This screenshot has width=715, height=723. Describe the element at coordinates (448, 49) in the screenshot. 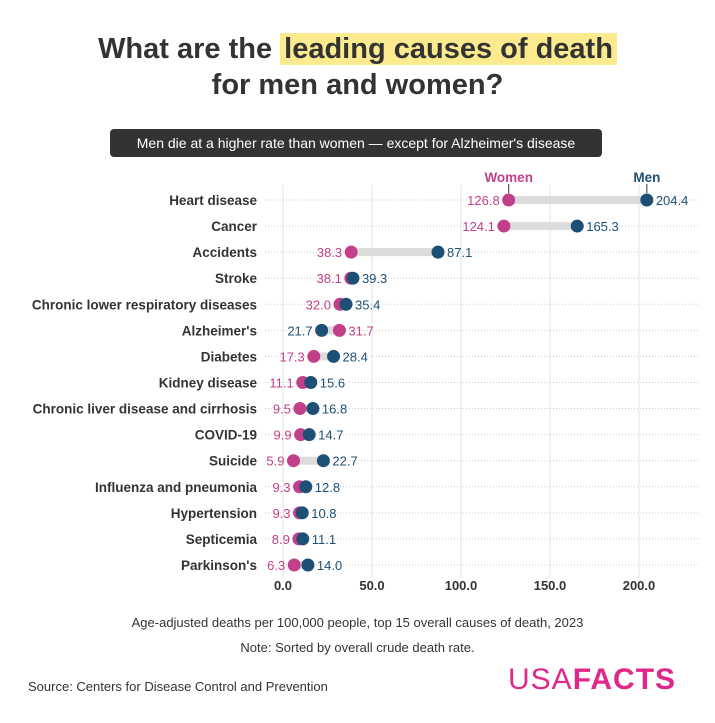

I see `title-highlight: leading causes of death` at that location.